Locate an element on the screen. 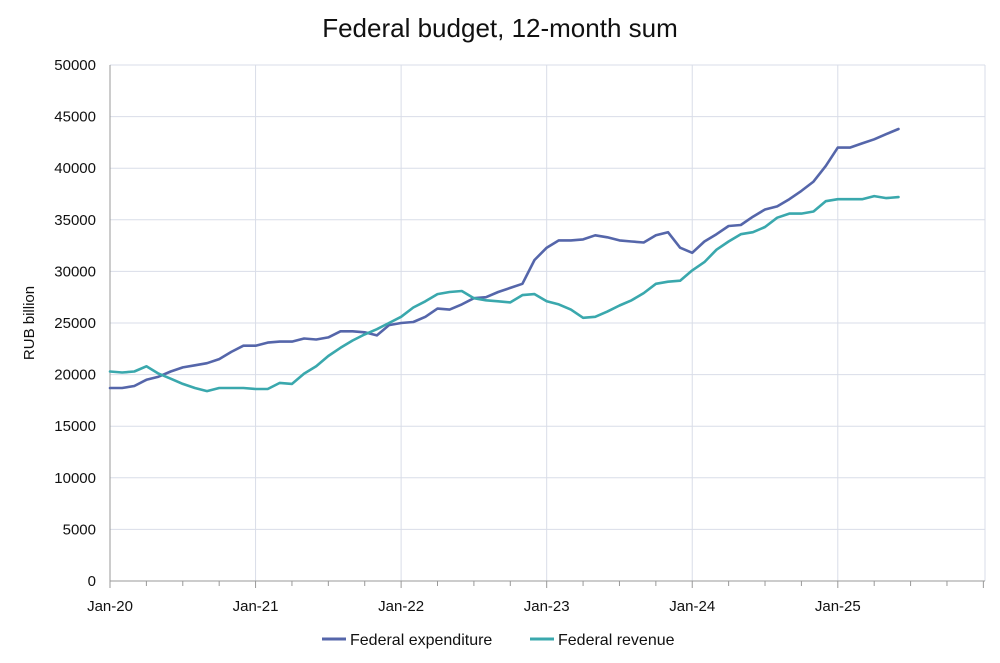  legend: Federal expenditure Federal revenue is located at coordinates (498, 640).